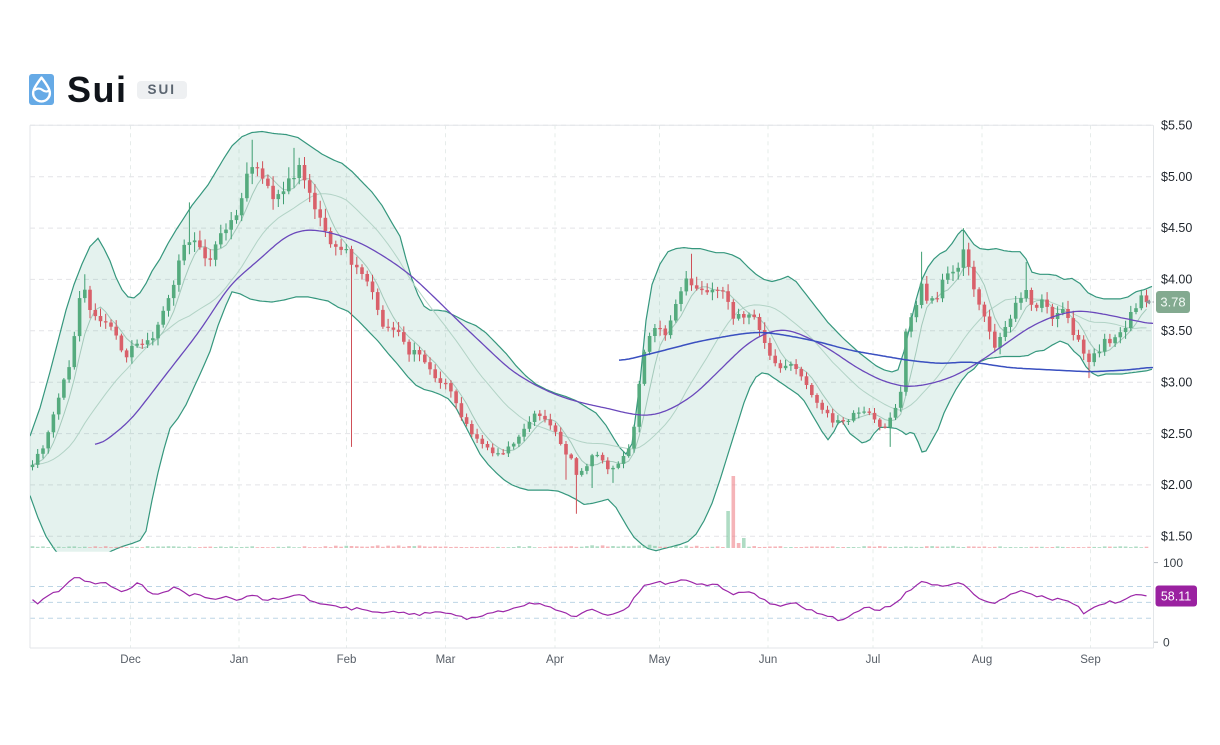 The image size is (1220, 745). Describe the element at coordinates (1176, 597) in the screenshot. I see `svg-text: 58.11` at that location.